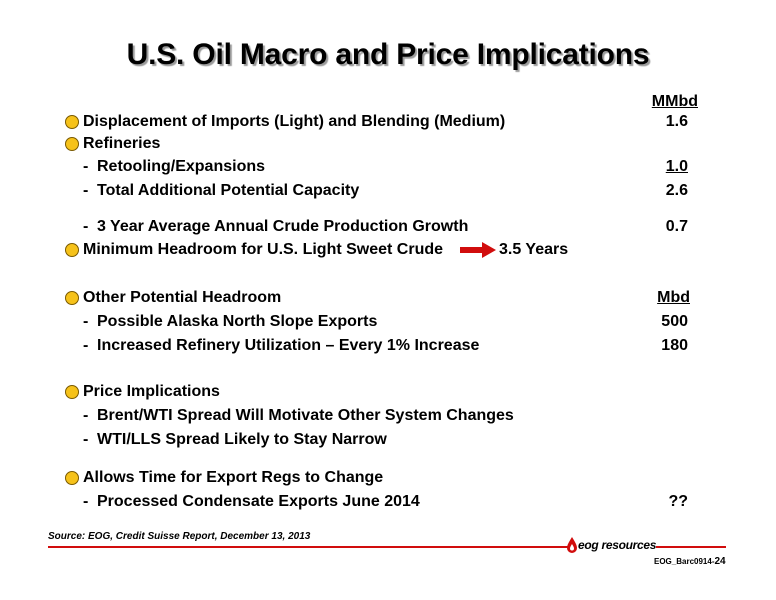 This screenshot has height=600, width=776. I want to click on item-label: WTI/LLS Spread Likely to Stay Narrow, so click(242, 439).